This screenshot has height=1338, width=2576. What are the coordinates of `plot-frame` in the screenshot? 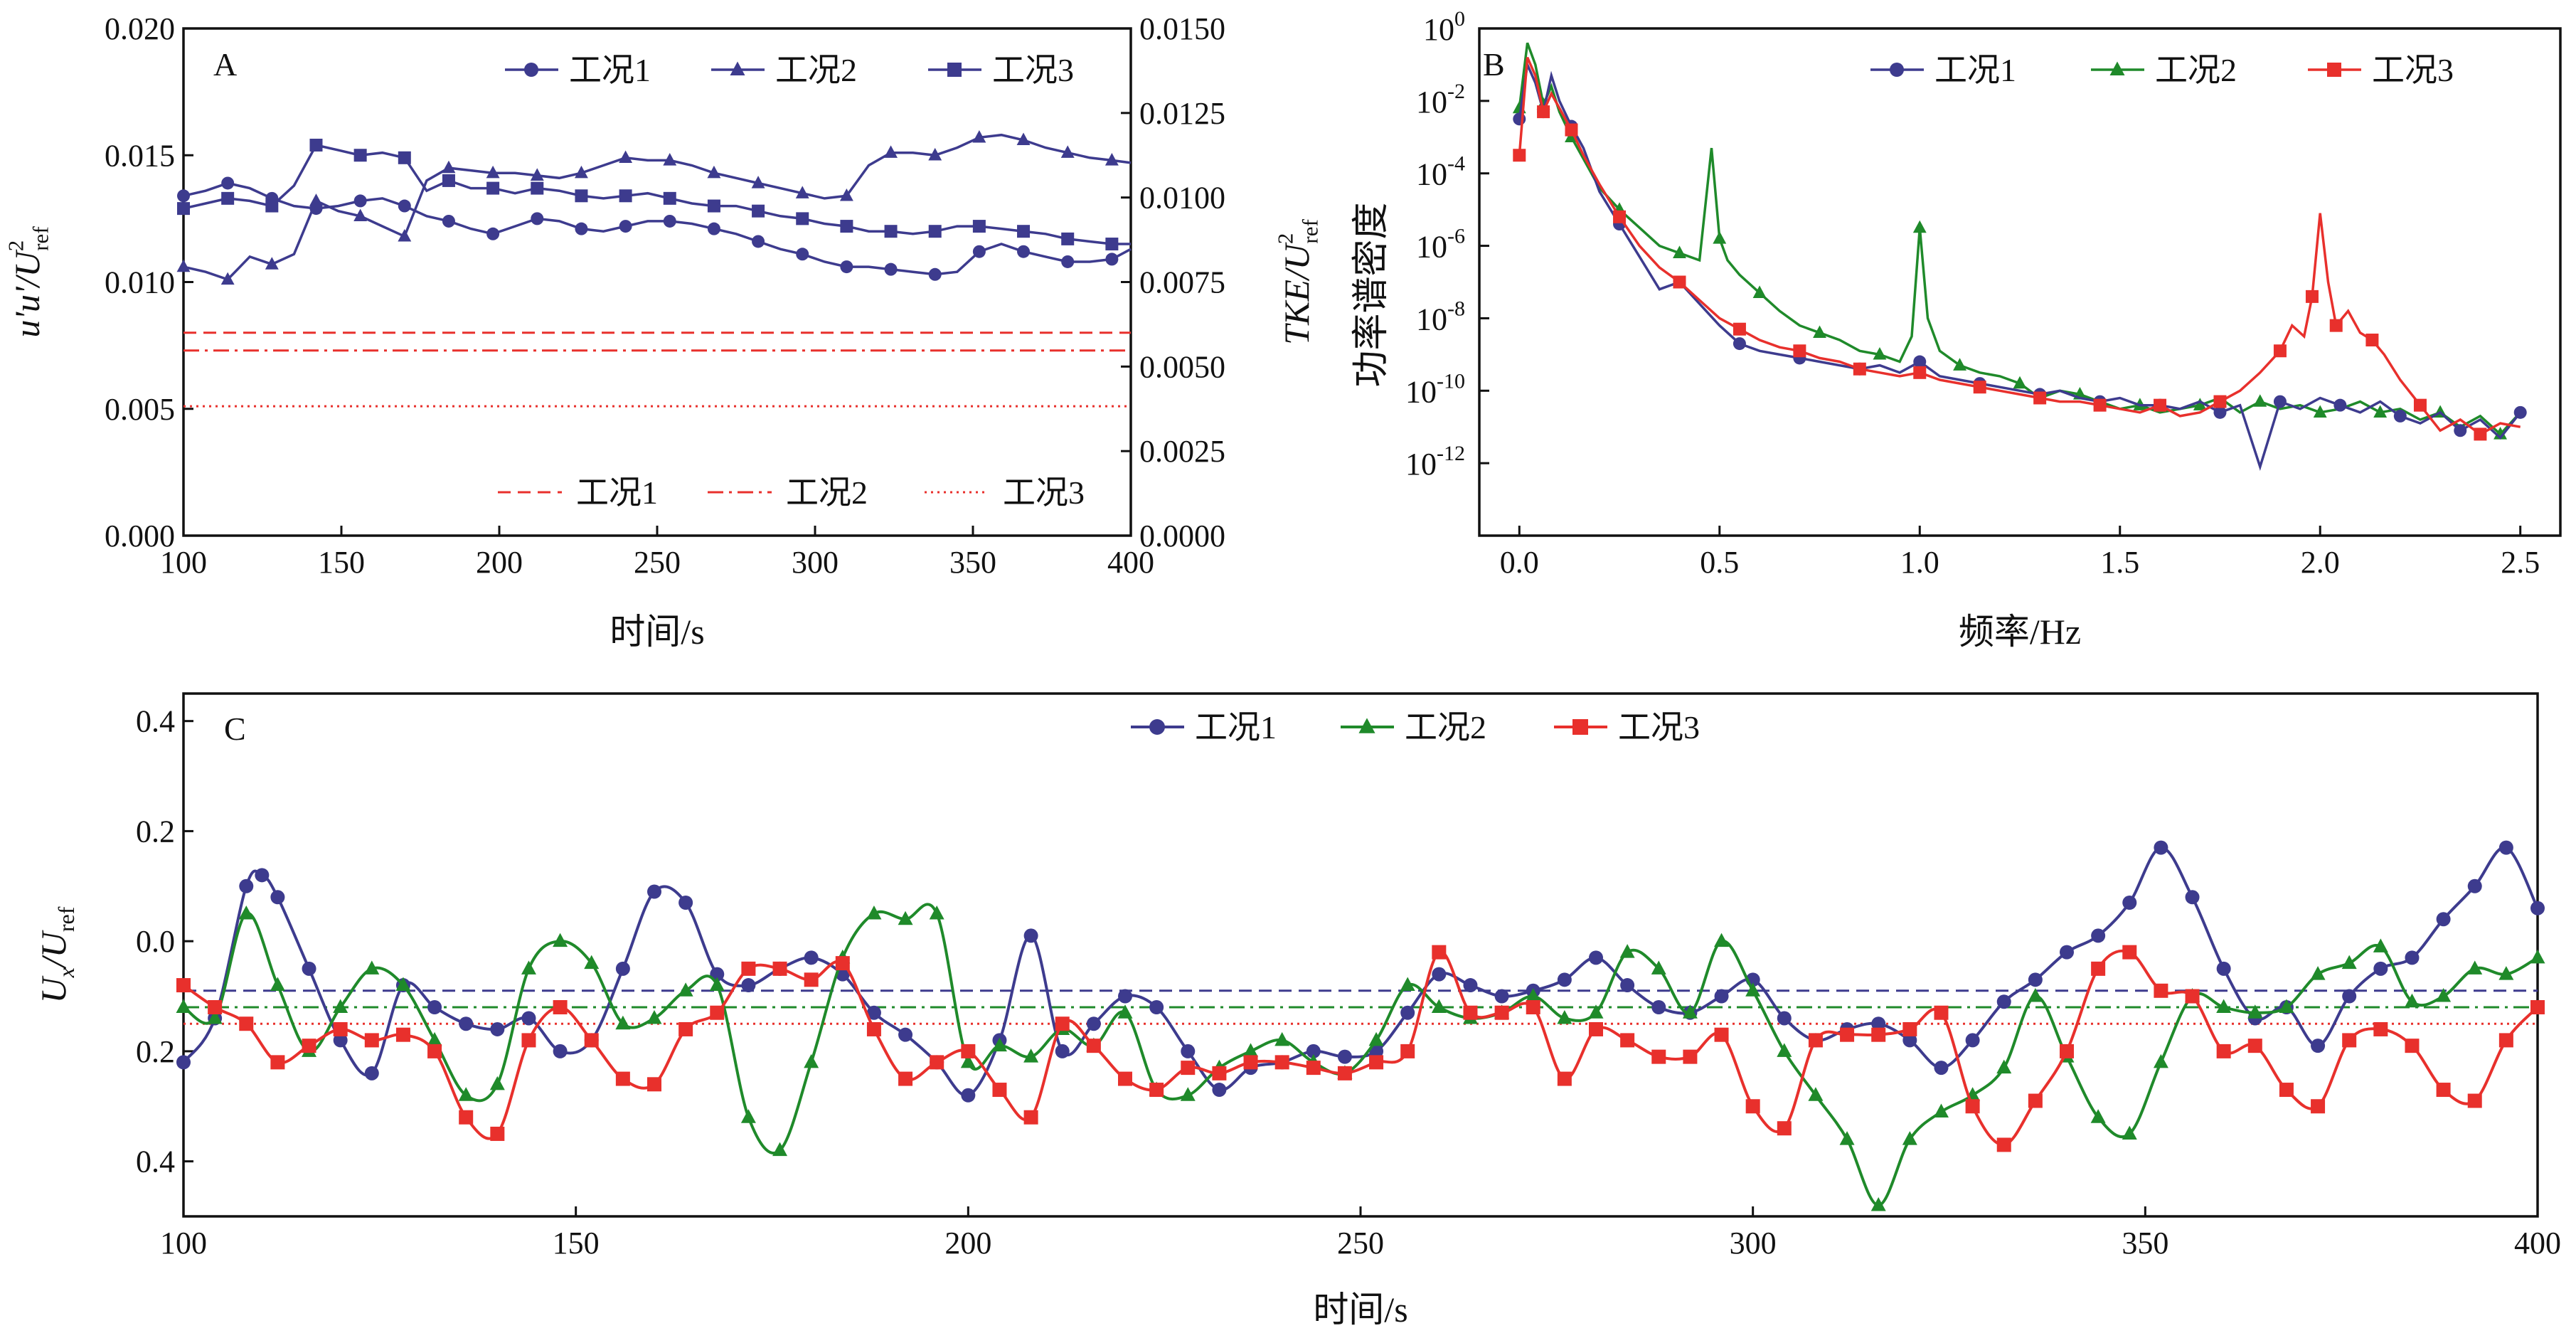 It's located at (657, 282).